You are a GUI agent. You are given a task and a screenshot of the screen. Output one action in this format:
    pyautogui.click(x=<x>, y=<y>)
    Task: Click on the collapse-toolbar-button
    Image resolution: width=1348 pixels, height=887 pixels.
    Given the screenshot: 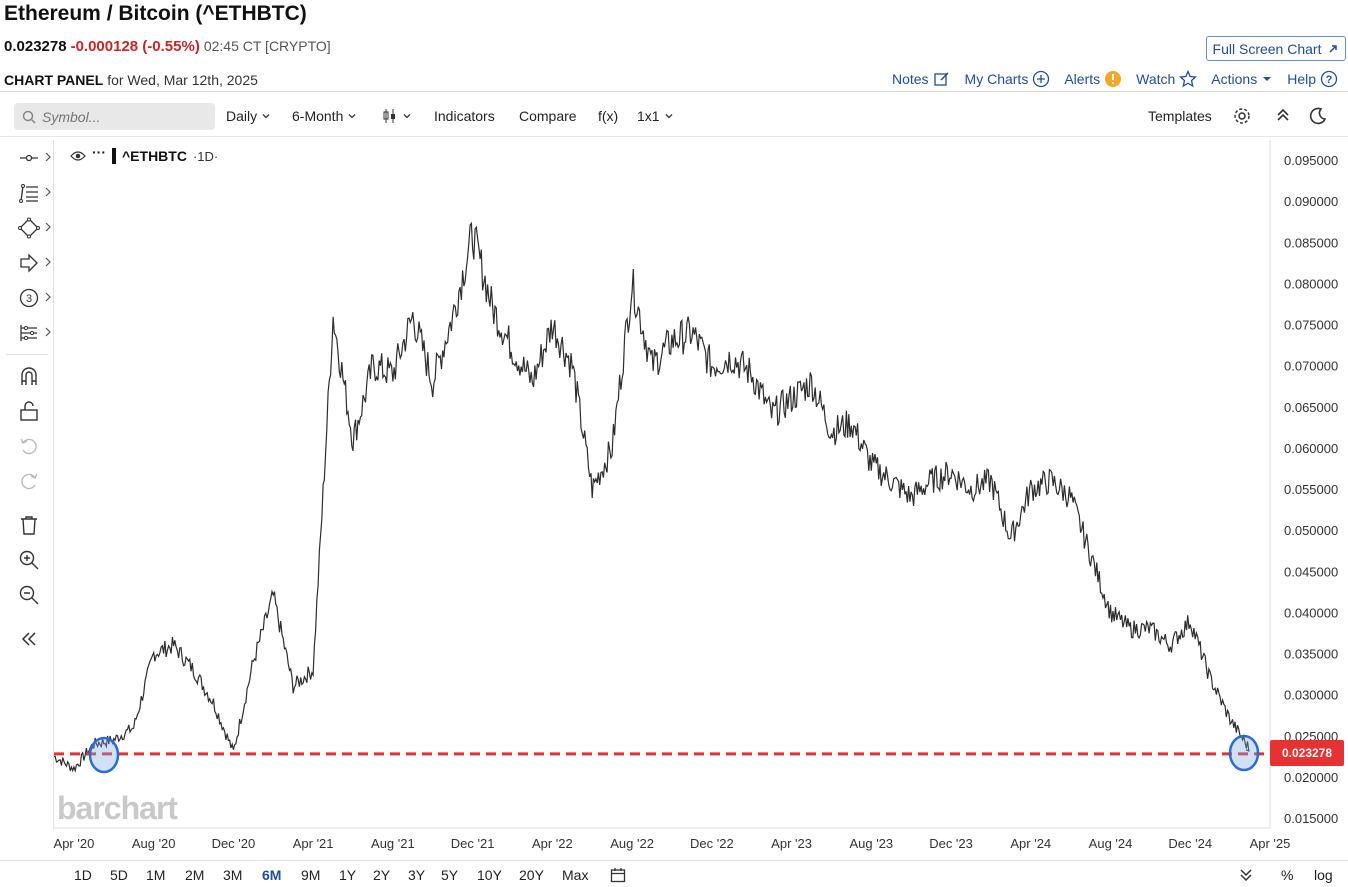 What is the action you would take?
    pyautogui.click(x=1283, y=115)
    